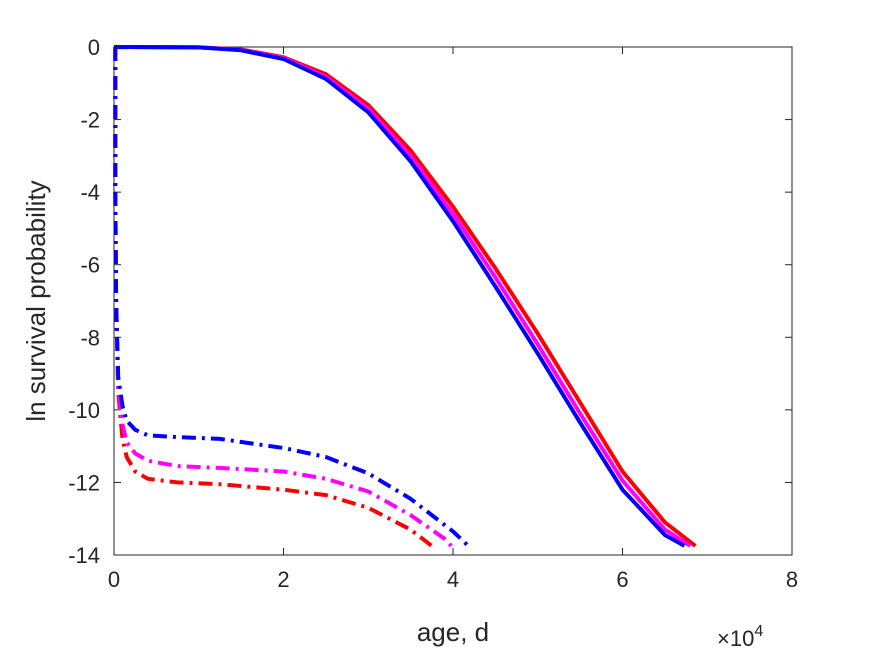 This screenshot has width=875, height=656. Describe the element at coordinates (114, 579) in the screenshot. I see `x-tick-label: 0` at that location.